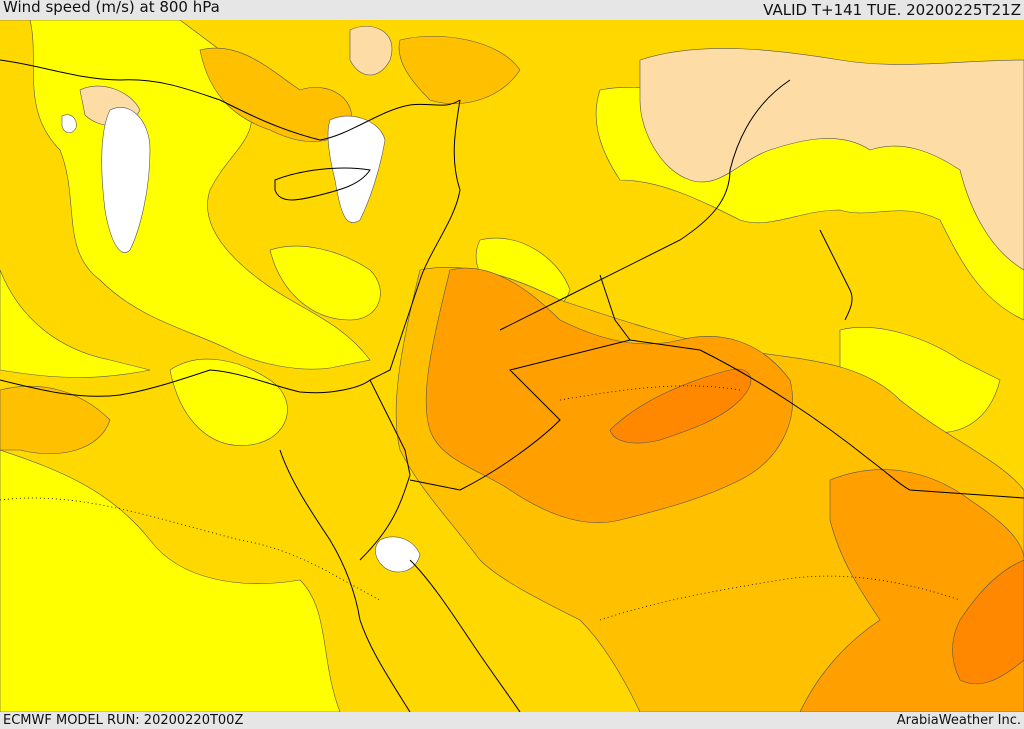  Describe the element at coordinates (170, 580) in the screenshot. I see `yellow-region-sw` at that location.